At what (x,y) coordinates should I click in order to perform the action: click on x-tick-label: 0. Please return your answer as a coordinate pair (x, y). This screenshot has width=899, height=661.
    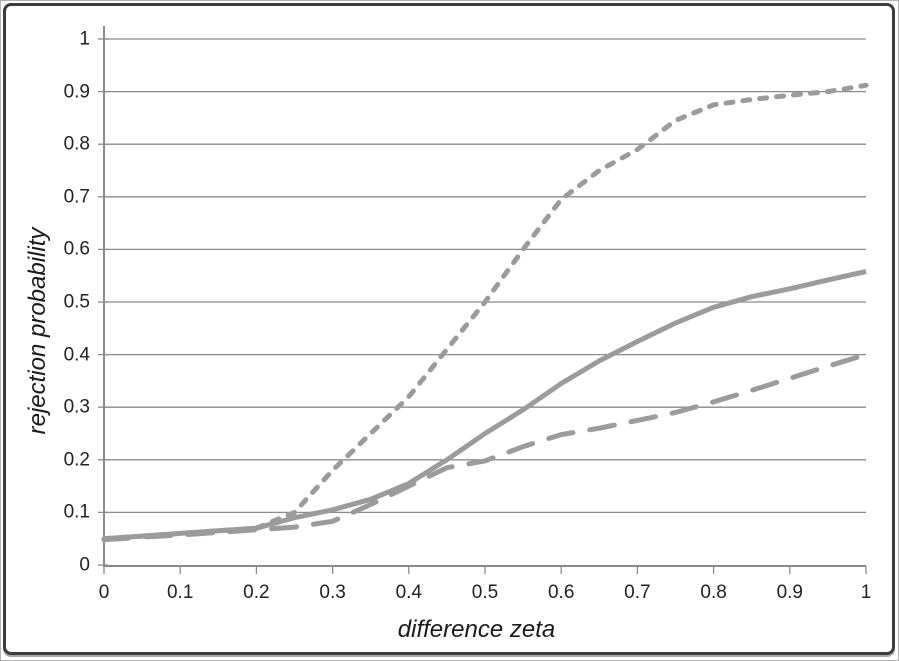
    Looking at the image, I should click on (104, 592).